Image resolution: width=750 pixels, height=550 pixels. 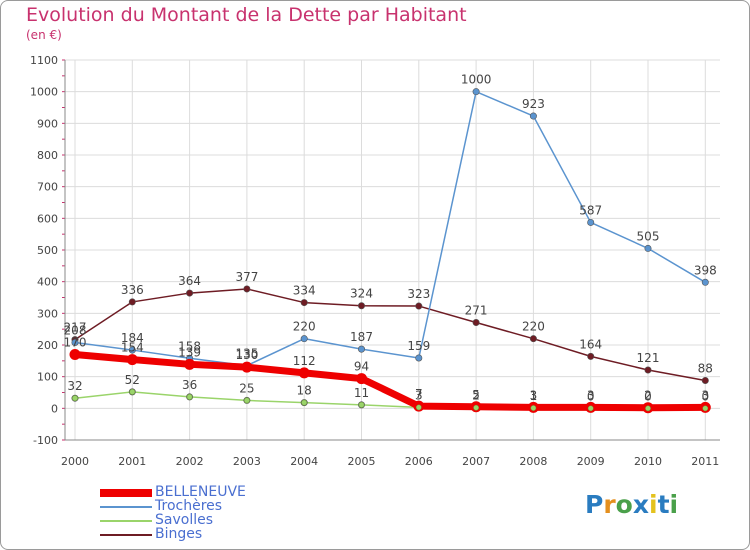 I want to click on x-tick-label: 2009, so click(x=591, y=461).